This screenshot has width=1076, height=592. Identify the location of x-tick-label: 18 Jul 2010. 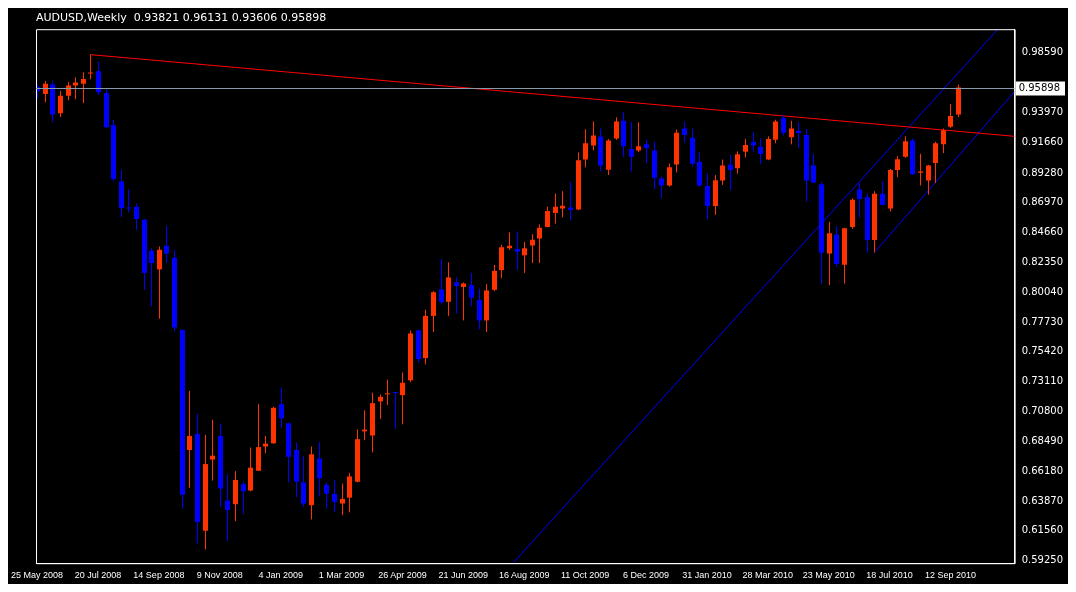
(889, 575).